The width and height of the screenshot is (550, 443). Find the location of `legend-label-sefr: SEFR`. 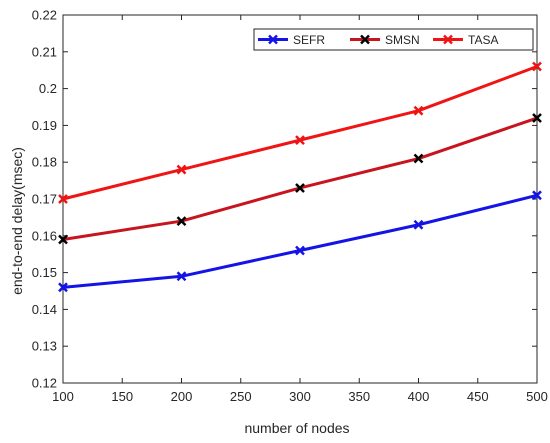

legend-label-sefr: SEFR is located at coordinates (309, 40).